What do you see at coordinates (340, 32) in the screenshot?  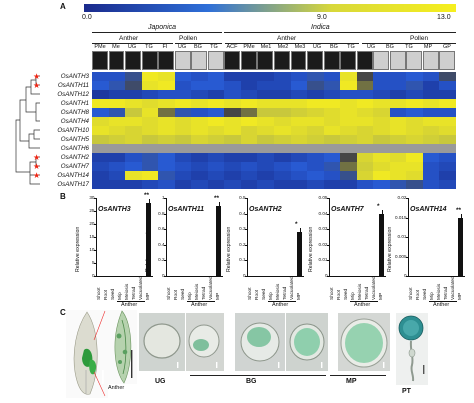 I see `indica-line` at bounding box center [340, 32].